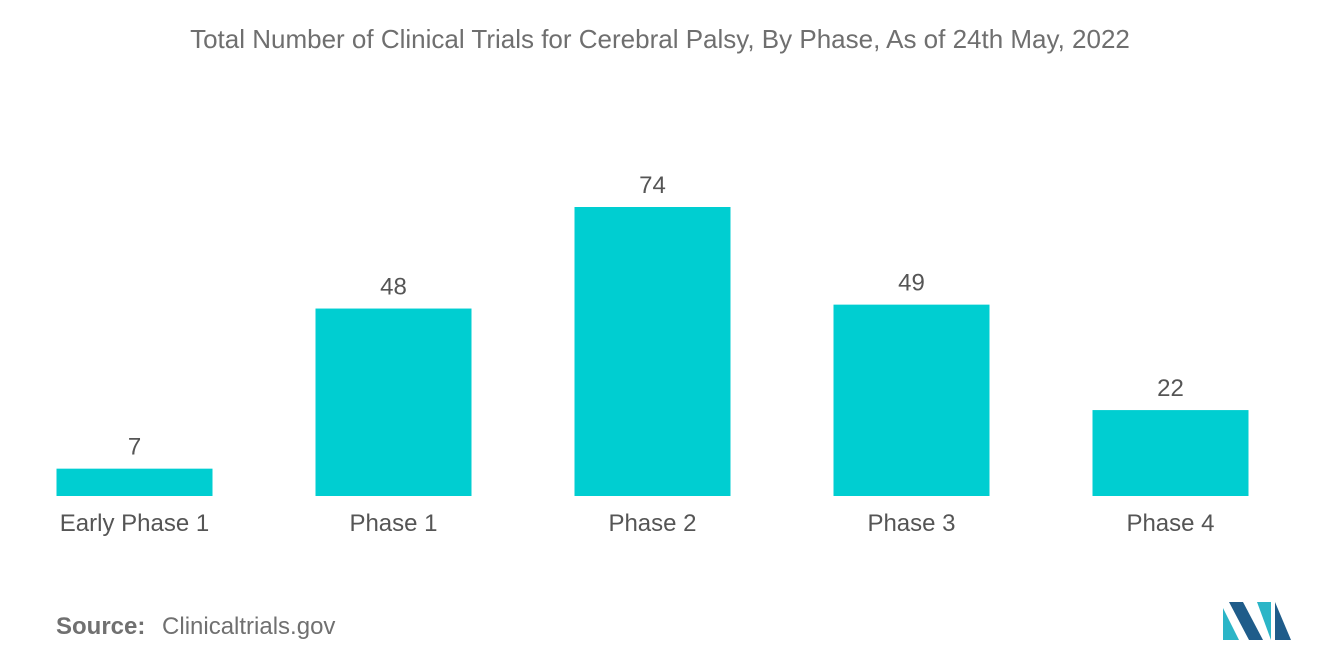  I want to click on source-label: Source:, so click(101, 626).